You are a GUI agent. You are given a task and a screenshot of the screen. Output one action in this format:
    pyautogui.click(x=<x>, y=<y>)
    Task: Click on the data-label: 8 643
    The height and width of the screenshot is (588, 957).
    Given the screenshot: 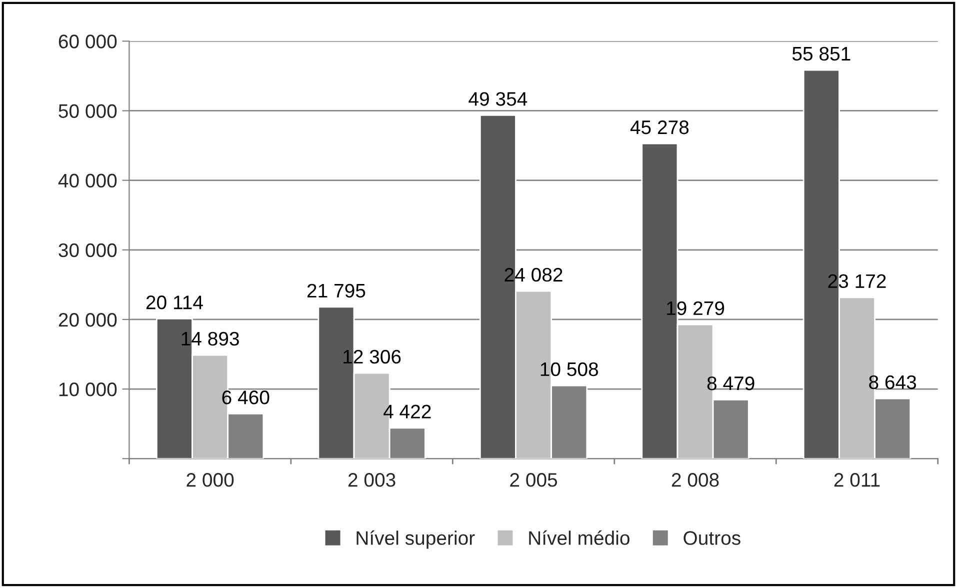 What is the action you would take?
    pyautogui.click(x=892, y=382)
    